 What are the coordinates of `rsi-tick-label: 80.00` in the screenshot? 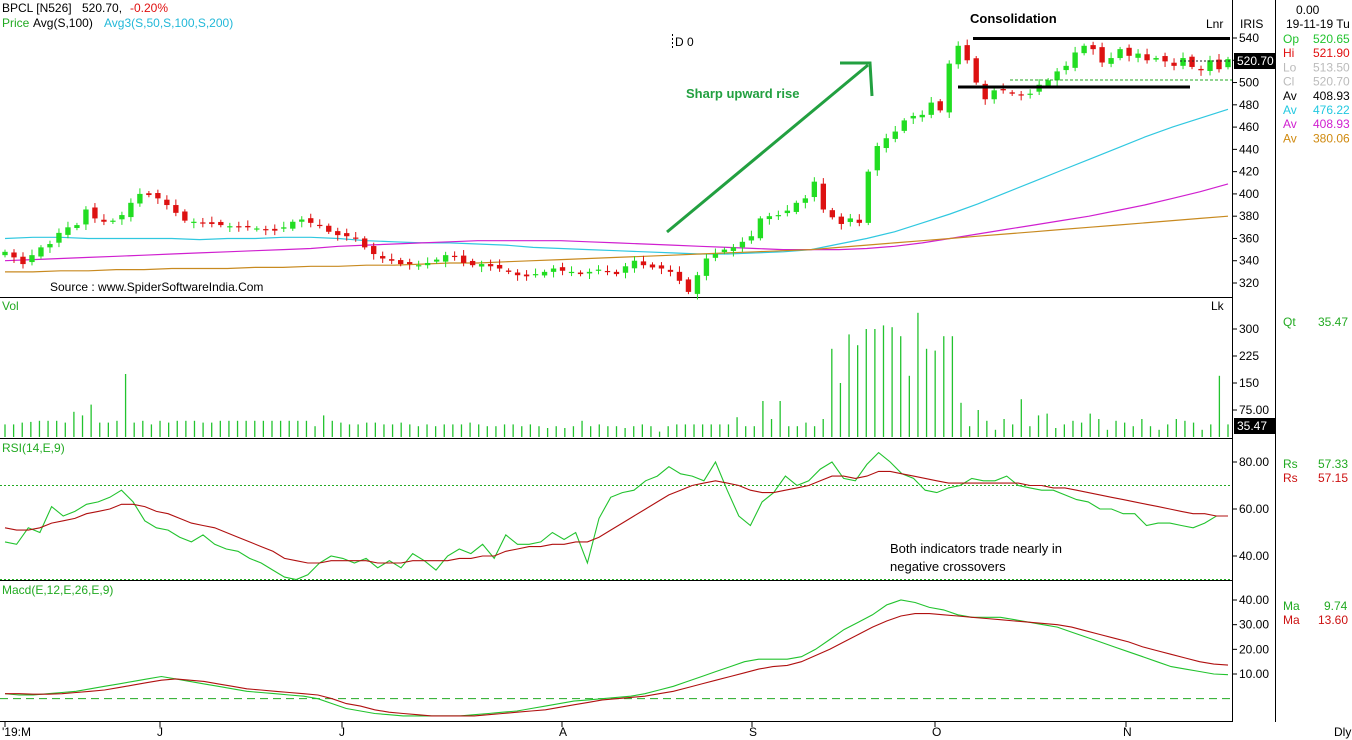 It's located at (1254, 462).